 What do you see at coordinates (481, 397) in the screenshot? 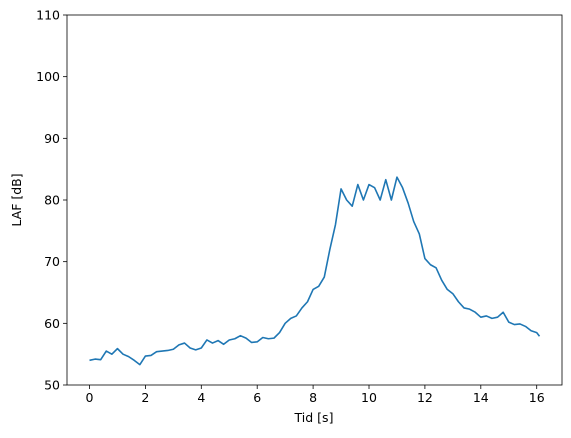
I see `x-tick-label: 14` at bounding box center [481, 397].